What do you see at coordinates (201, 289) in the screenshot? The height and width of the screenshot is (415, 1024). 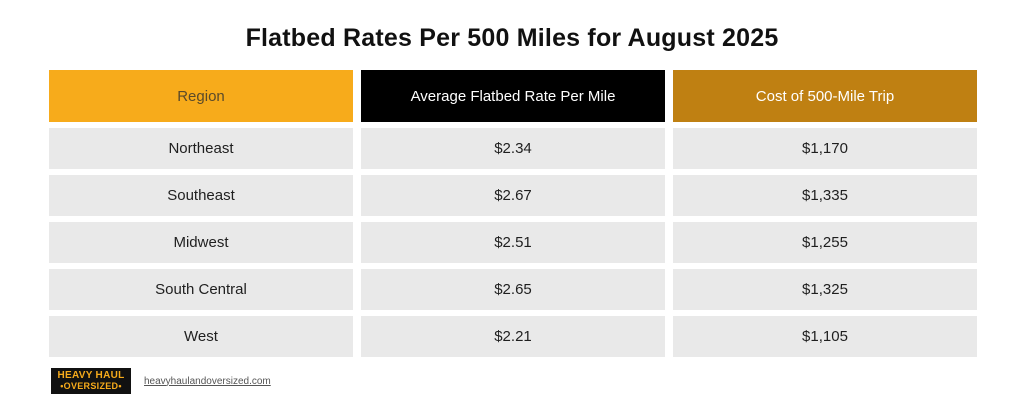 I see `region-cell: South Central` at bounding box center [201, 289].